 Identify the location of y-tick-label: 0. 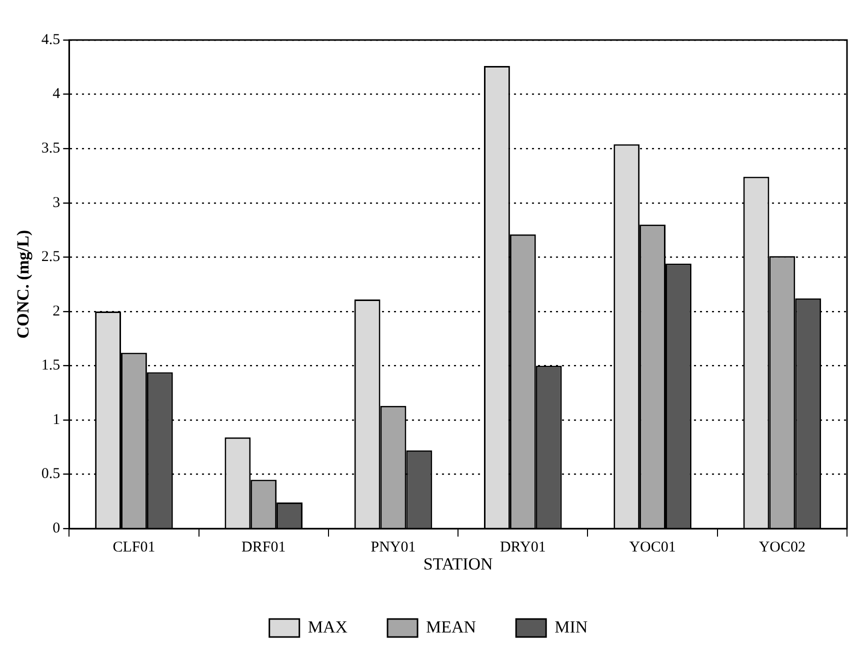
(56, 528).